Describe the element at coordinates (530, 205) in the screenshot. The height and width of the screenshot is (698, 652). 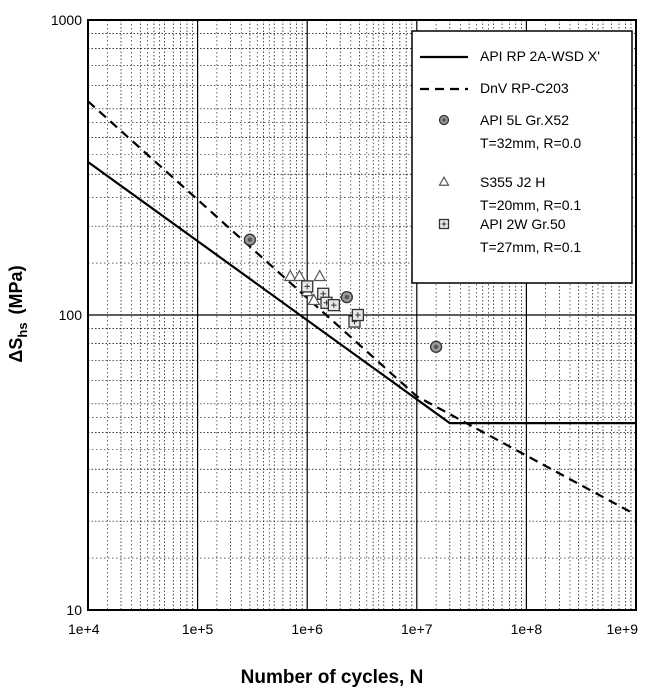
I see `legend-sublabel: T=20mm, R=0.1` at that location.